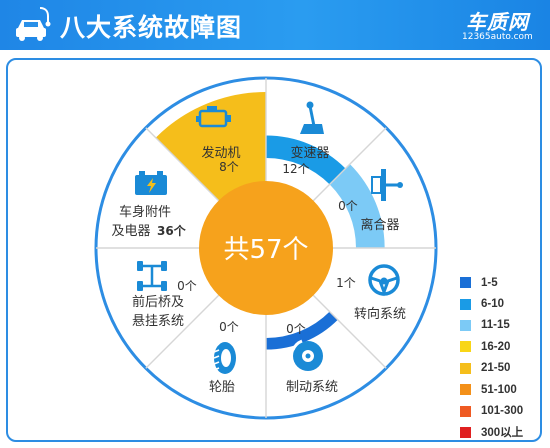 This screenshot has width=550, height=448. What do you see at coordinates (295, 169) in the screenshot?
I see `segment-value-1: 12个` at bounding box center [295, 169].